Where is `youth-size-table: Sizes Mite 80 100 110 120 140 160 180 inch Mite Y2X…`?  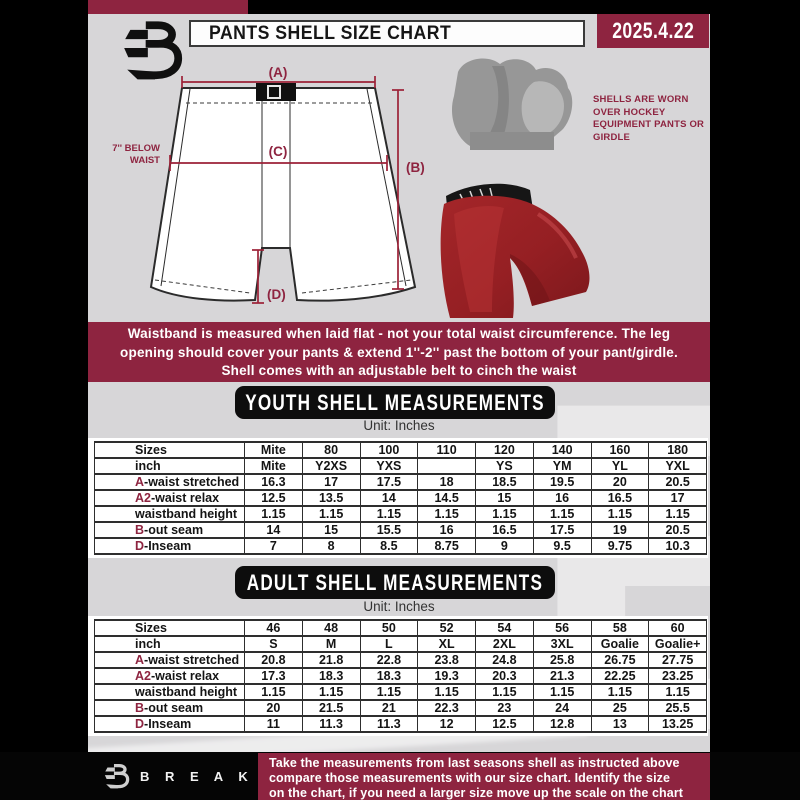 youth-size-table: Sizes Mite 80 100 110 120 140 160 180 inch Mite Y2X… is located at coordinates (400, 498).